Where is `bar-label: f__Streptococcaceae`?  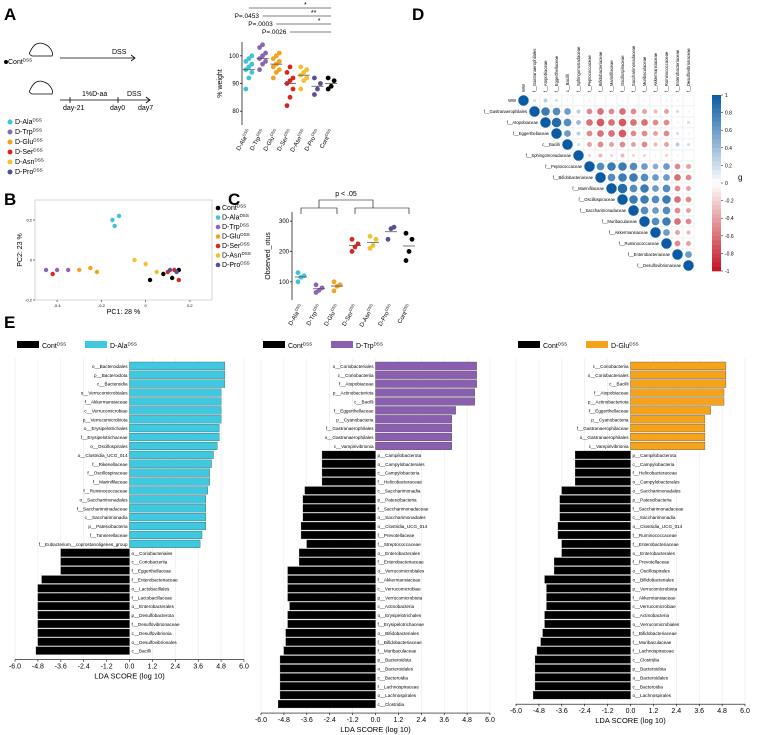 bar-label: f__Streptococcaceae is located at coordinates (400, 544).